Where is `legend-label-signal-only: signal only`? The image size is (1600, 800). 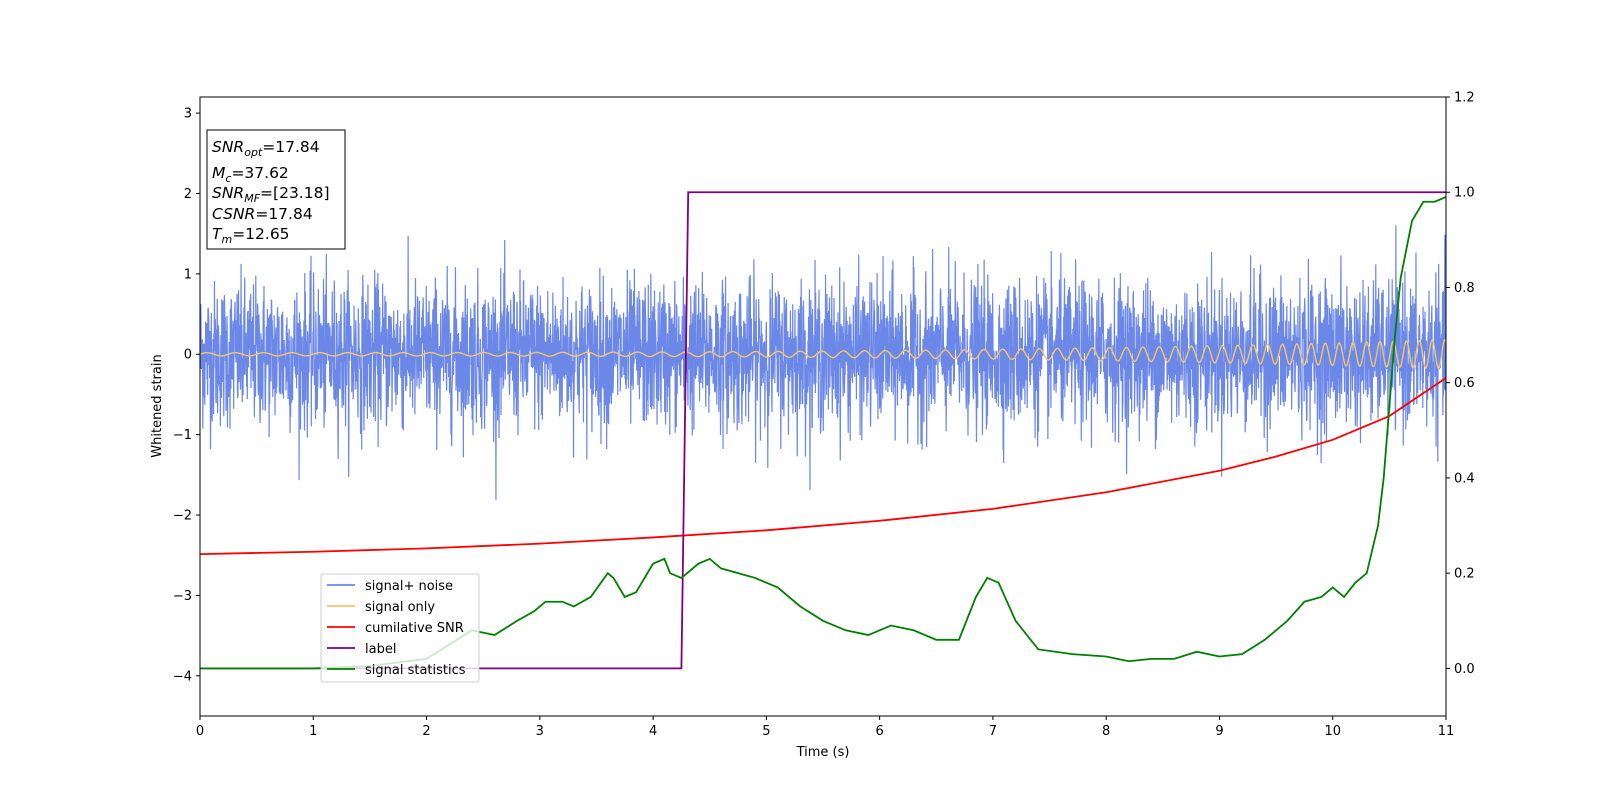
legend-label-signal-only: signal only is located at coordinates (400, 607).